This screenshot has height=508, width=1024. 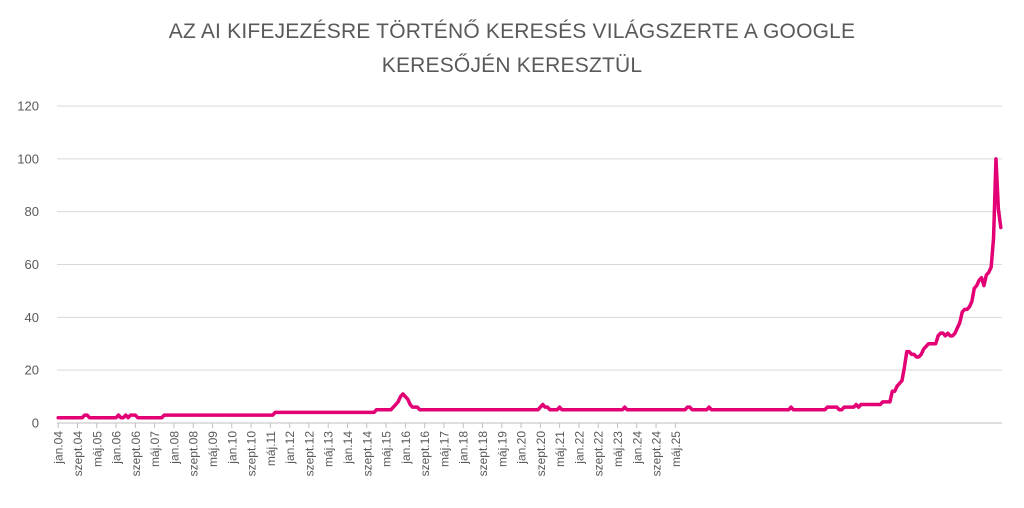 What do you see at coordinates (329, 449) in the screenshot?
I see `x-tick-label: máj.13` at bounding box center [329, 449].